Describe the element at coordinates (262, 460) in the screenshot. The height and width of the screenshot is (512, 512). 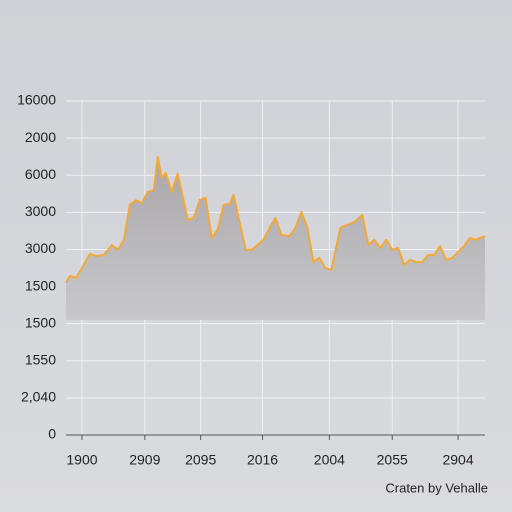
I see `x-tick-label: 2016` at that location.